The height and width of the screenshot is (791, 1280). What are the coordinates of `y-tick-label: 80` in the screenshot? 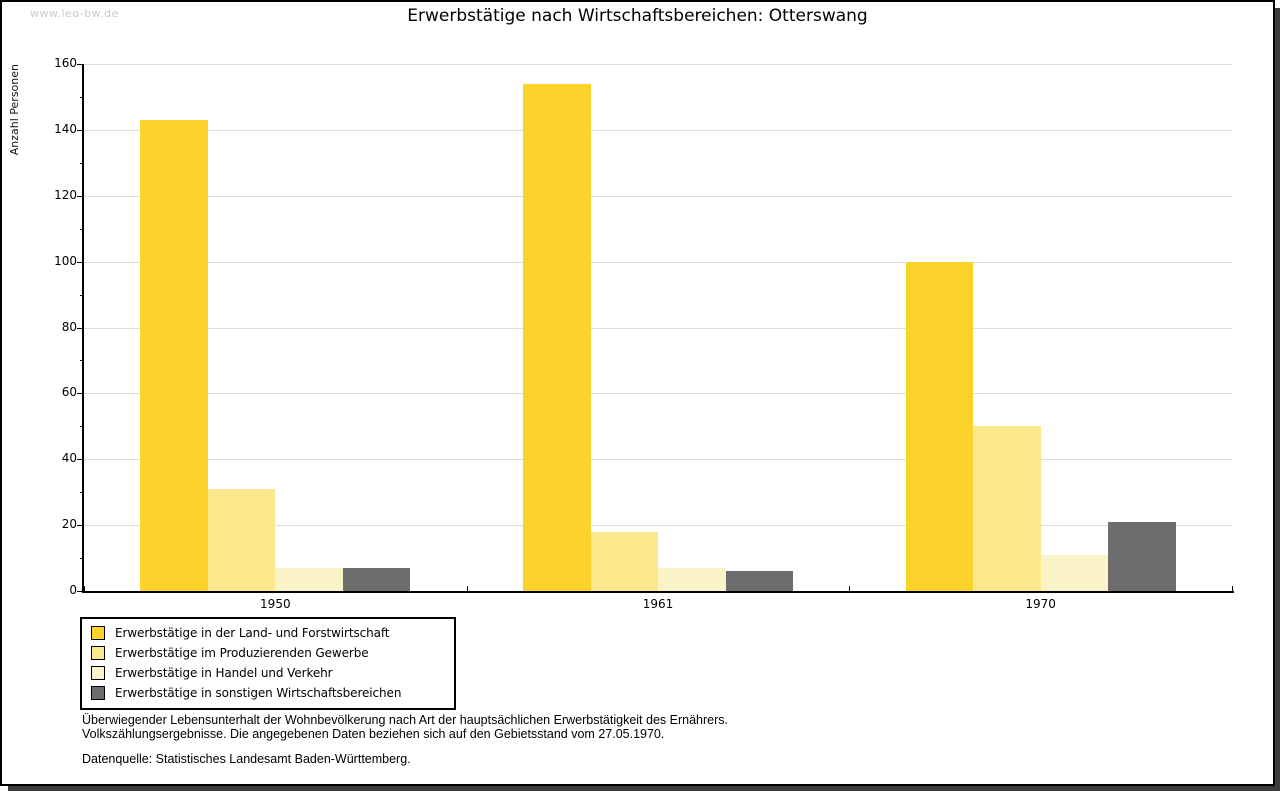 It's located at (69, 326).